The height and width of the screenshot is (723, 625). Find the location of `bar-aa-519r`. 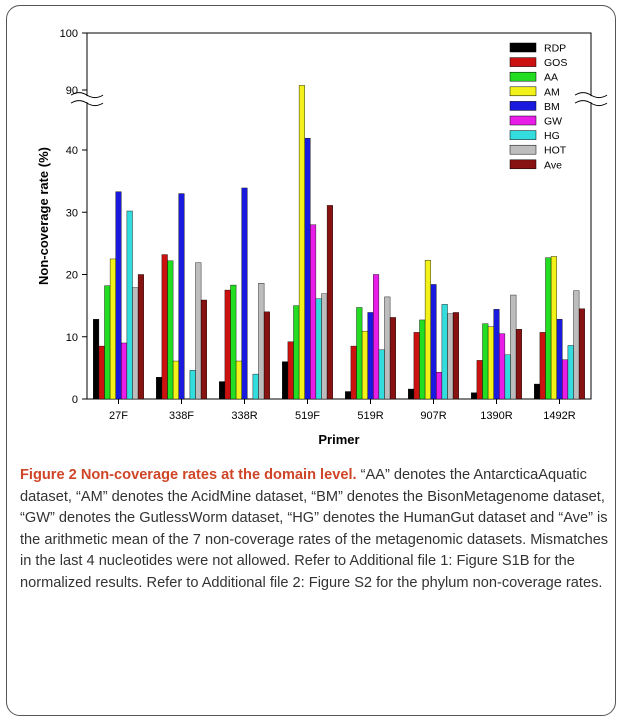

bar-aa-519r is located at coordinates (359, 353).